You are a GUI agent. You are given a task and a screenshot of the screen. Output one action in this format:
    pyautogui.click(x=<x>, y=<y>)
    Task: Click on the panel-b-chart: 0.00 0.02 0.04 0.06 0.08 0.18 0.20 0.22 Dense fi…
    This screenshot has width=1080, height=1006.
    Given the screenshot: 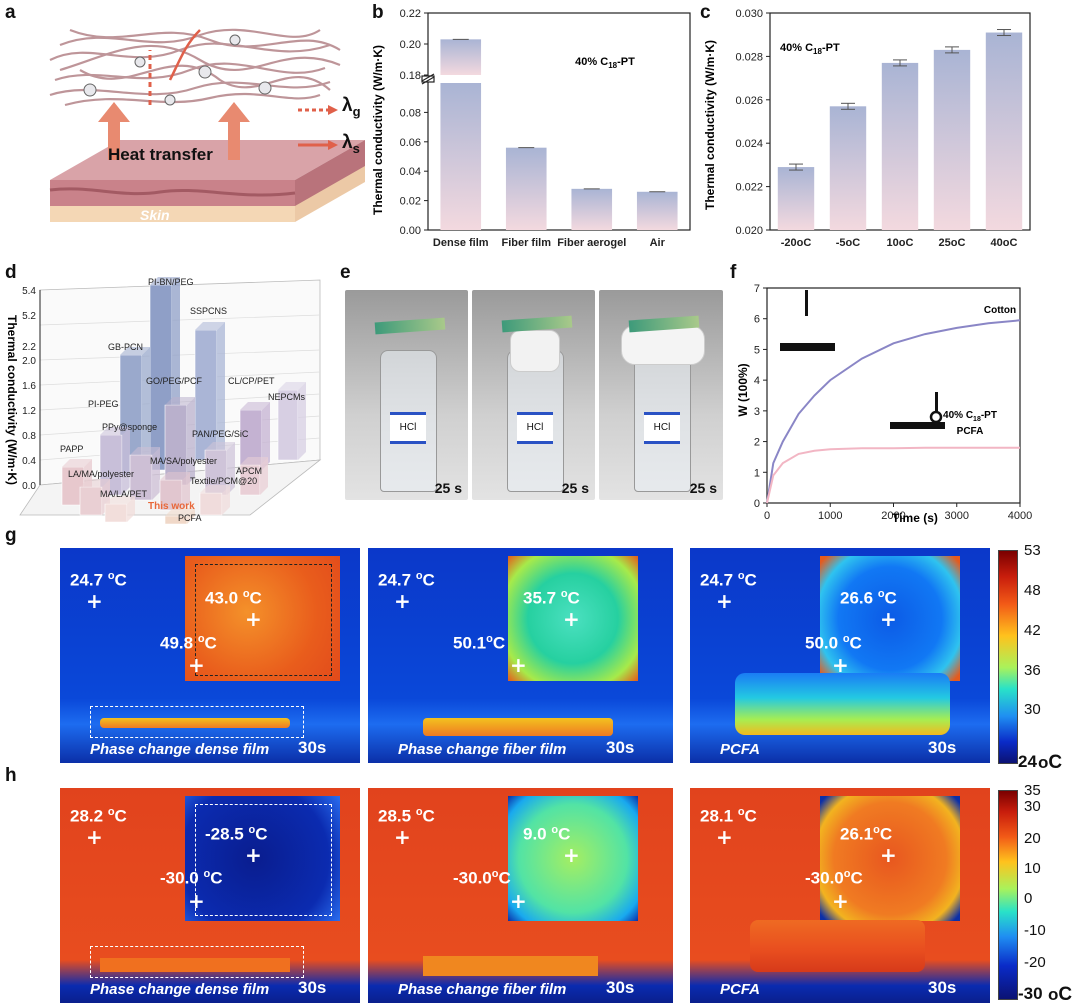 What is the action you would take?
    pyautogui.click(x=531, y=128)
    